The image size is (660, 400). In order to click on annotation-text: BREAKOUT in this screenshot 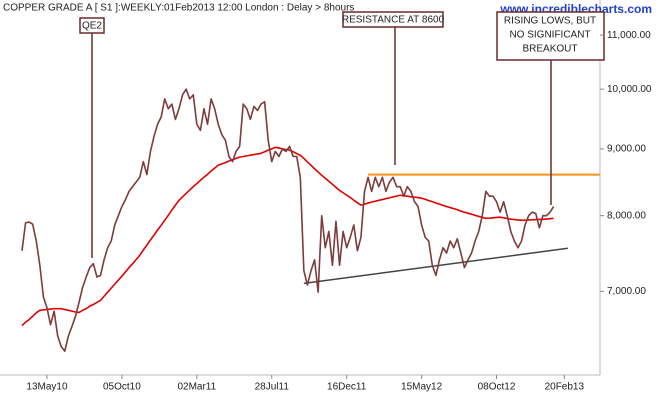, I will do `click(549, 49)`.